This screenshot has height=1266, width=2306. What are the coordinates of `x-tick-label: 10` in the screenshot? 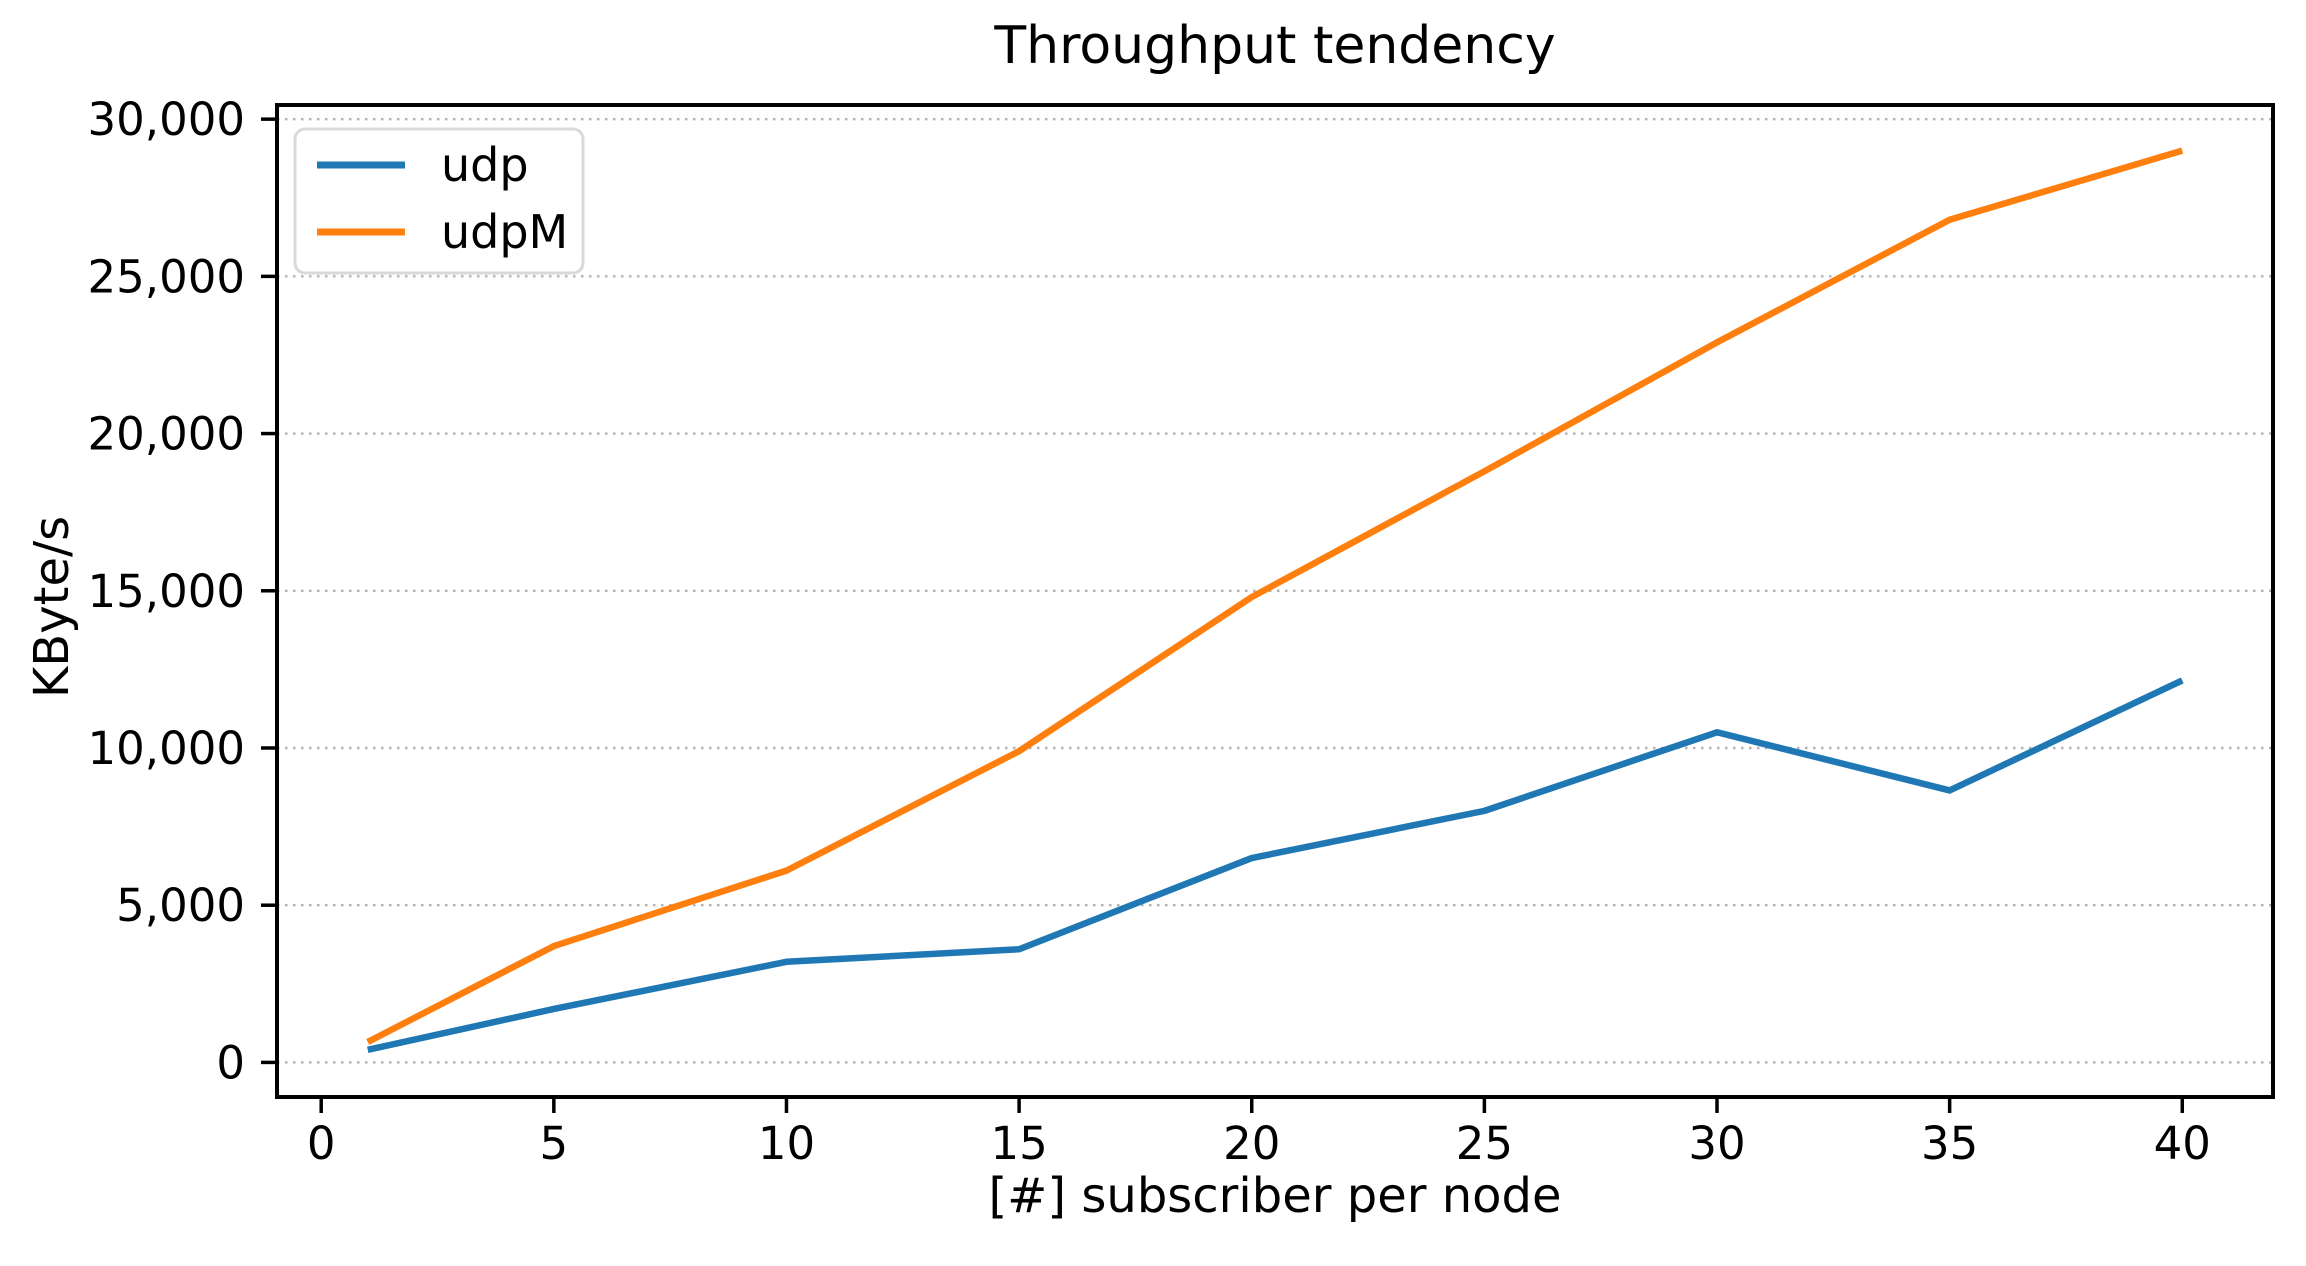 It's located at (786, 1143).